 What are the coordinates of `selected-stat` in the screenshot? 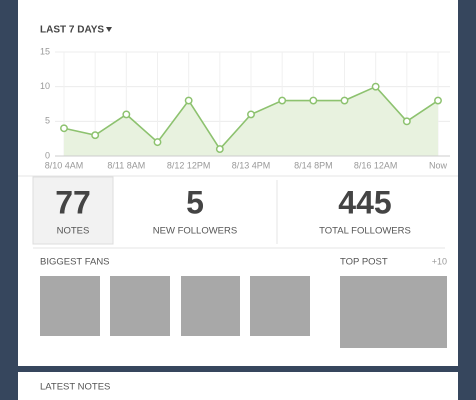 It's located at (73, 210).